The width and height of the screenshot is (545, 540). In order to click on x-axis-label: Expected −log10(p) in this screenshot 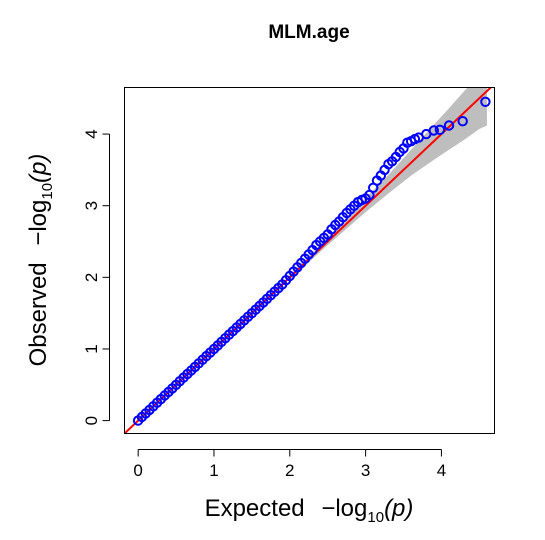, I will do `click(309, 510)`.